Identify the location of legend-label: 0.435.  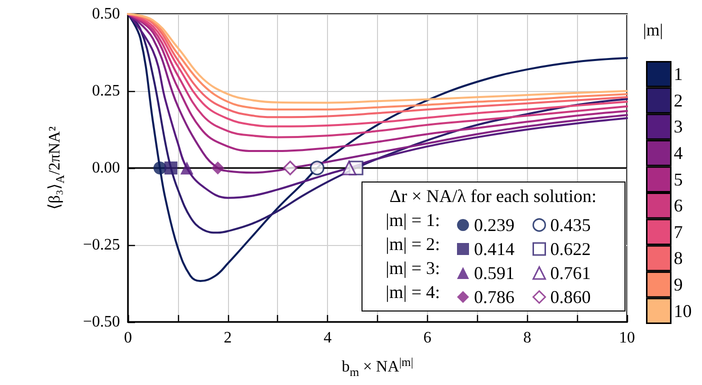
(570, 225).